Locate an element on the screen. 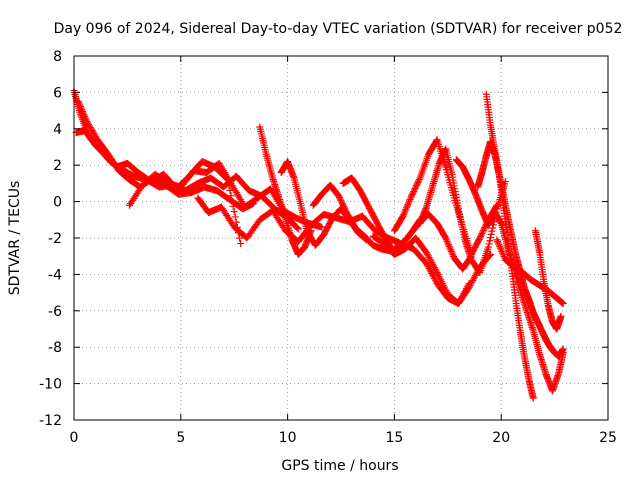 The height and width of the screenshot is (480, 640). series-sat-o is located at coordinates (530, 272).